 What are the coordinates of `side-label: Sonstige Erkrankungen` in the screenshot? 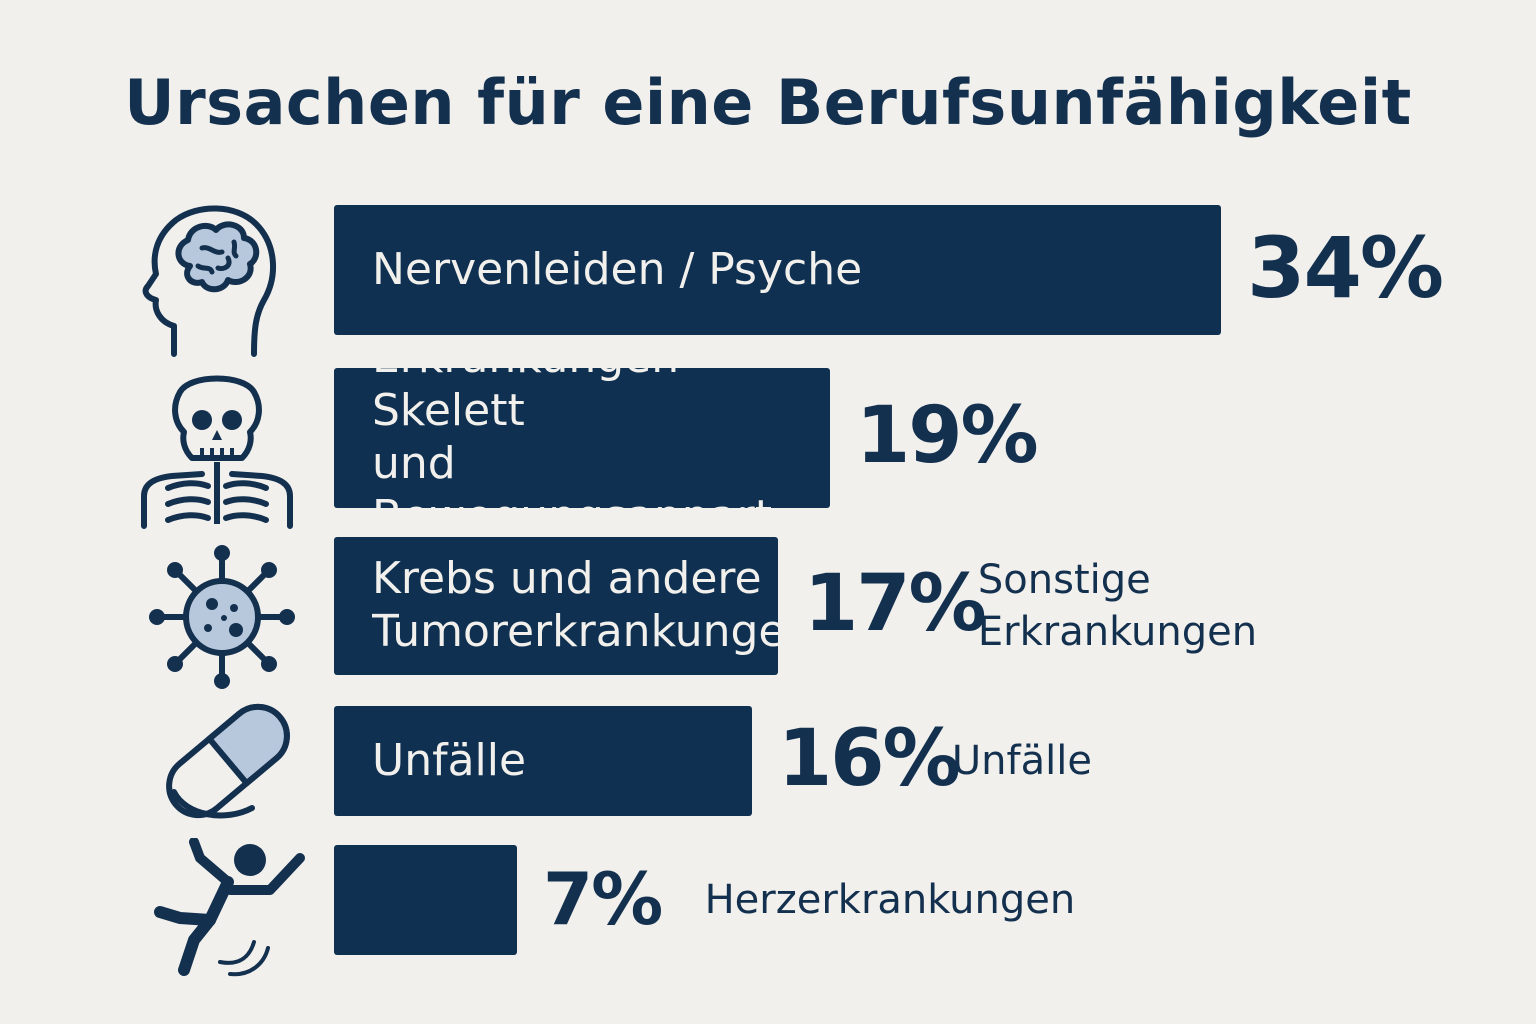 It's located at (1117, 606).